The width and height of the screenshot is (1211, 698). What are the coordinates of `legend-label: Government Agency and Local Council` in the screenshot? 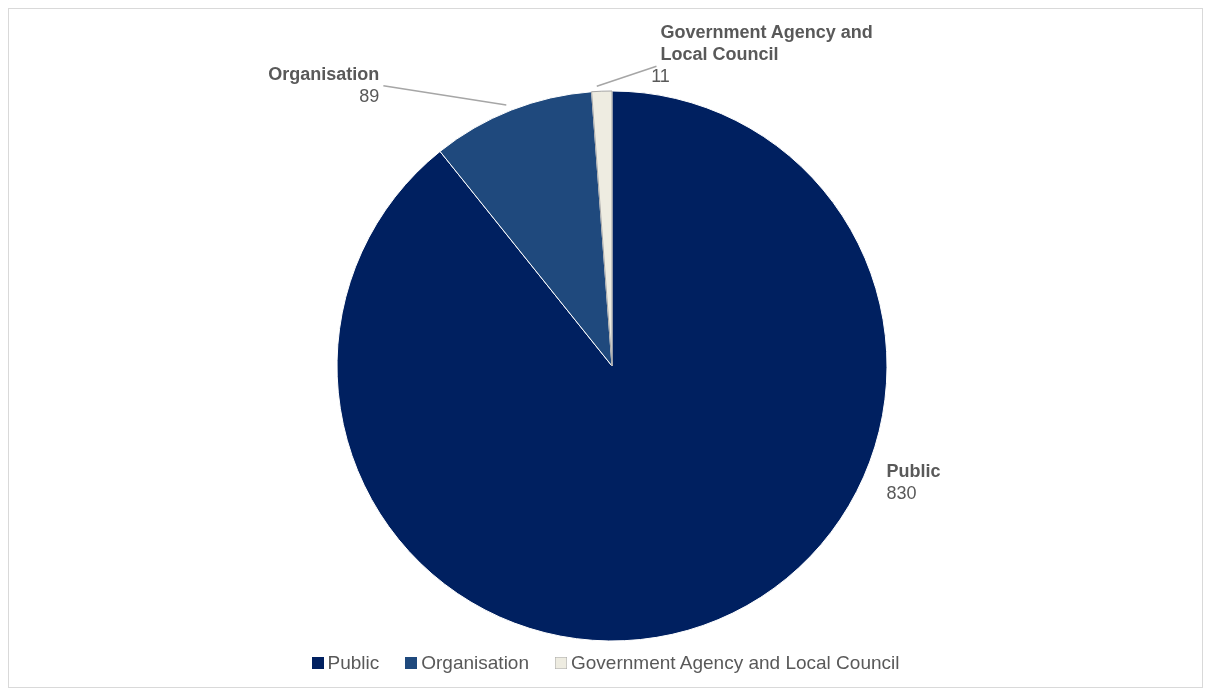 It's located at (735, 663).